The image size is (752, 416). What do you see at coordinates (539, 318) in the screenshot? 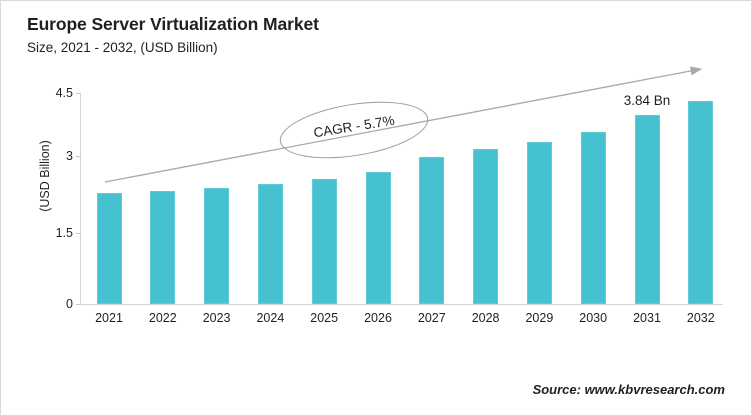
I see `x-tick-label-2029: 2029` at bounding box center [539, 318].